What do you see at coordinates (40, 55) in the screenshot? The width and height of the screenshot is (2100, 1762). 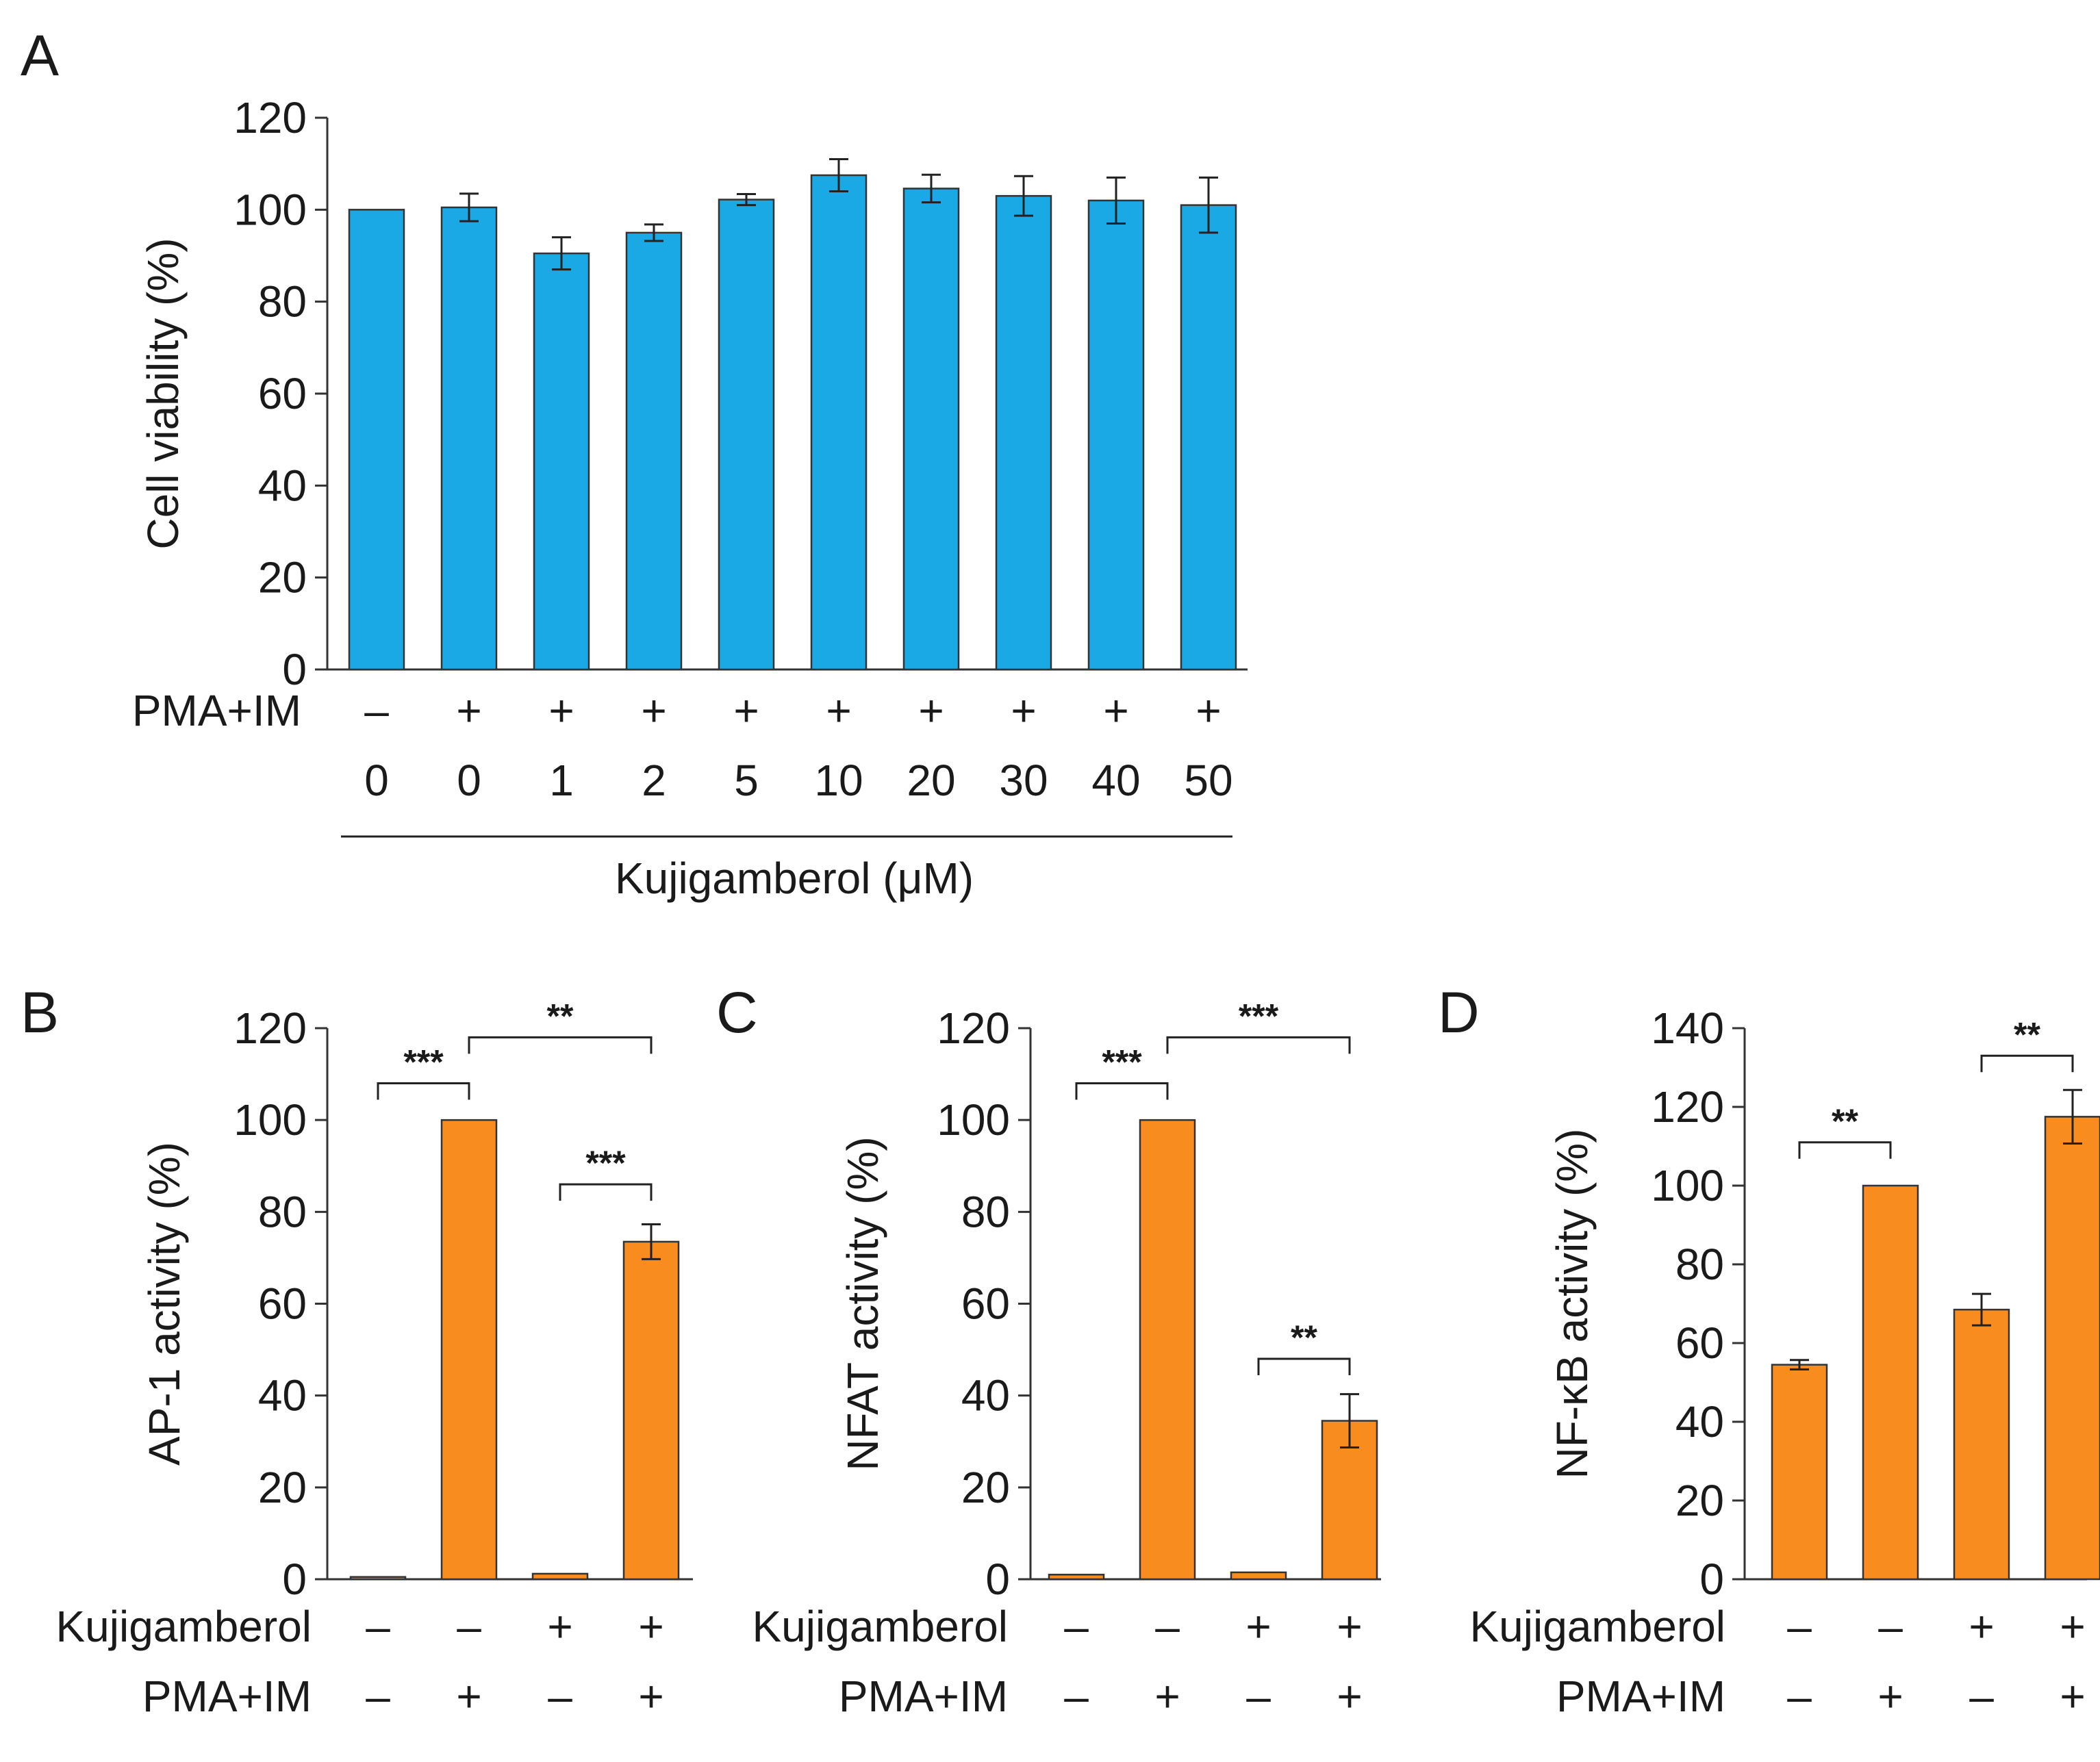 I see `panel-letter: A` at bounding box center [40, 55].